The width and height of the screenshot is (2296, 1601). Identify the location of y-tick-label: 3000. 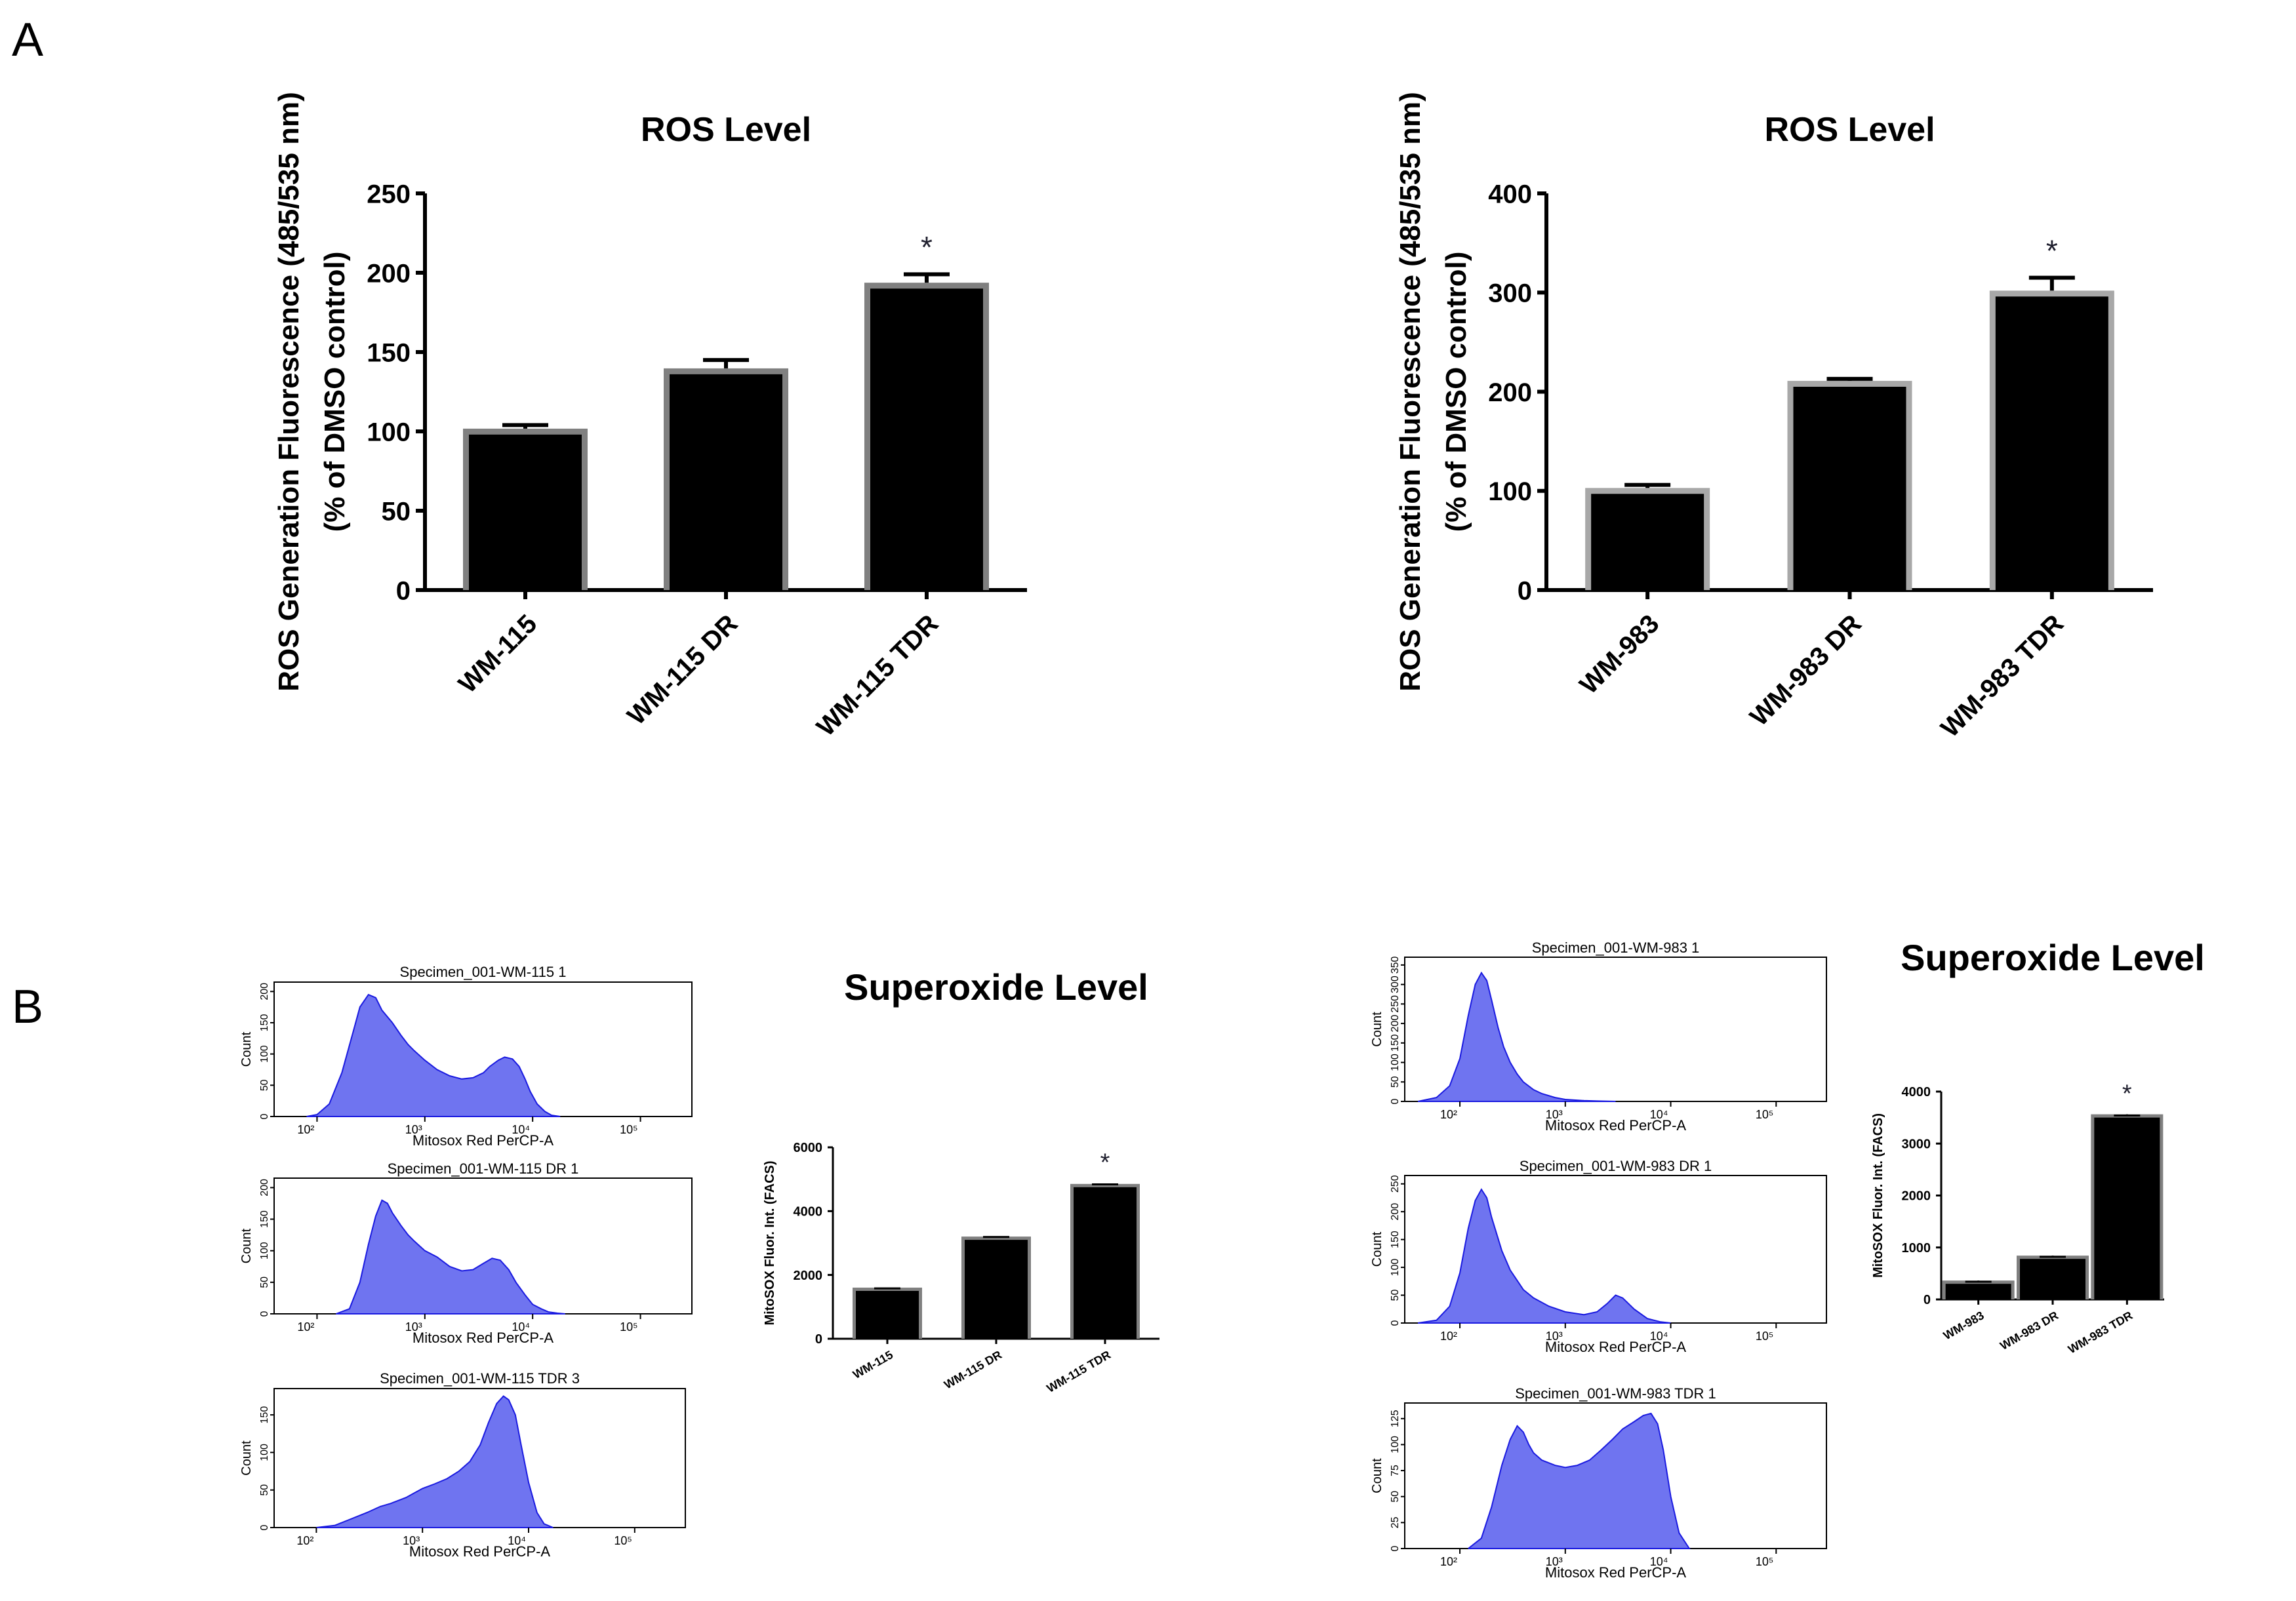
(1917, 1144).